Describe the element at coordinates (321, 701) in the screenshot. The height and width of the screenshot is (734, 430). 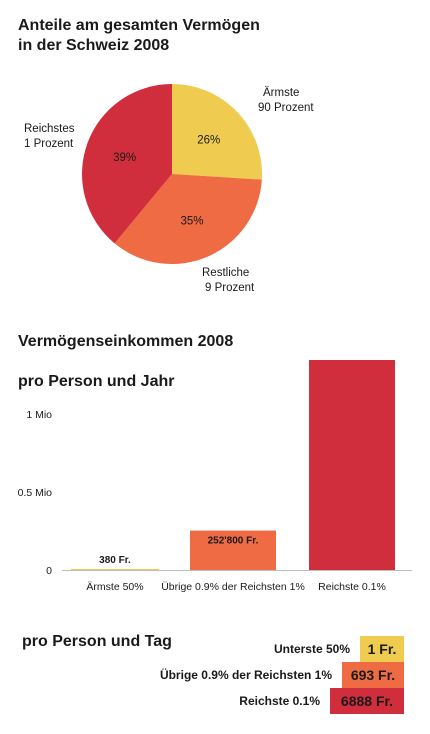
I see `per-day-row-richest: Reichste 0.1% 6888 Fr.` at that location.